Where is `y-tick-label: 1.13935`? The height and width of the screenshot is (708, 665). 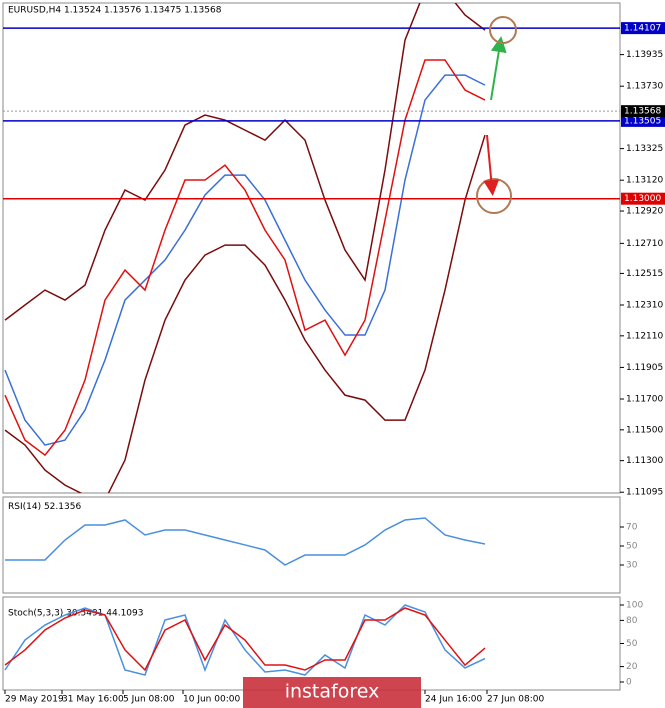
y-tick-label: 1.13935 is located at coordinates (644, 55).